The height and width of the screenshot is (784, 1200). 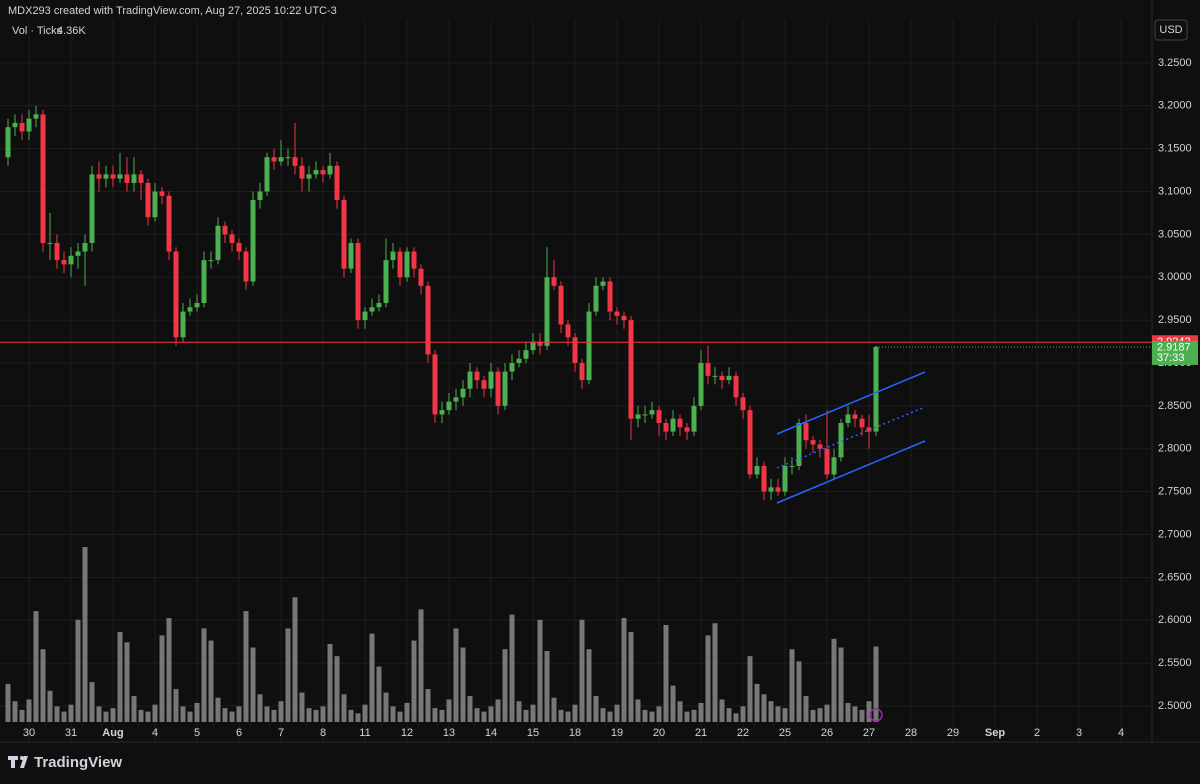 What do you see at coordinates (876, 715) in the screenshot?
I see `event-icon` at bounding box center [876, 715].